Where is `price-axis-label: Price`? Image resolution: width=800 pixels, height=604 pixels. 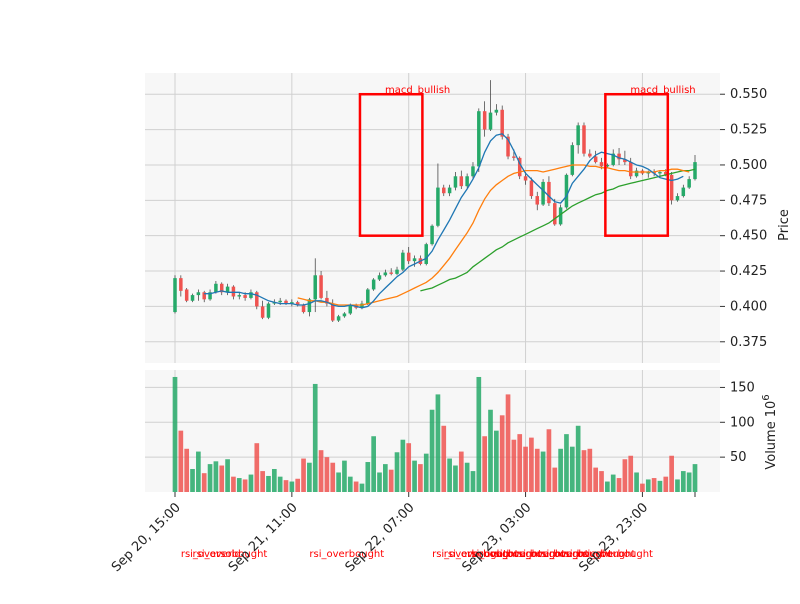 price-axis-label: Price is located at coordinates (784, 225).